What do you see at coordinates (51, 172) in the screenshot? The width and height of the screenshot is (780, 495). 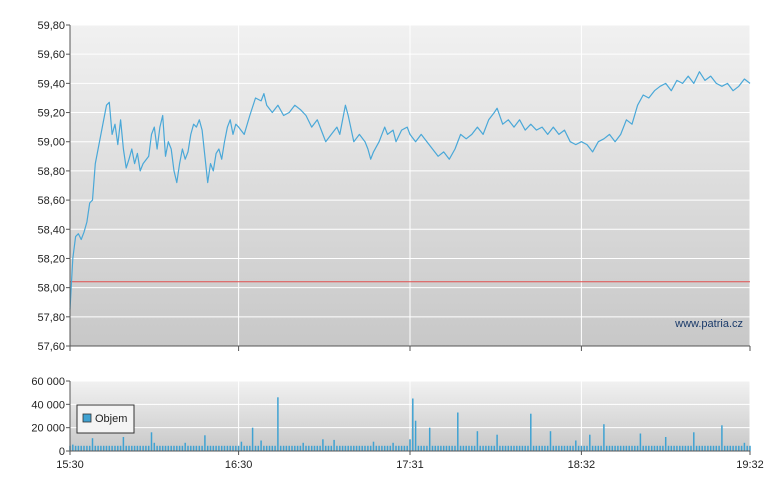 I see `price-y-tick-label: 58,80` at bounding box center [51, 172].